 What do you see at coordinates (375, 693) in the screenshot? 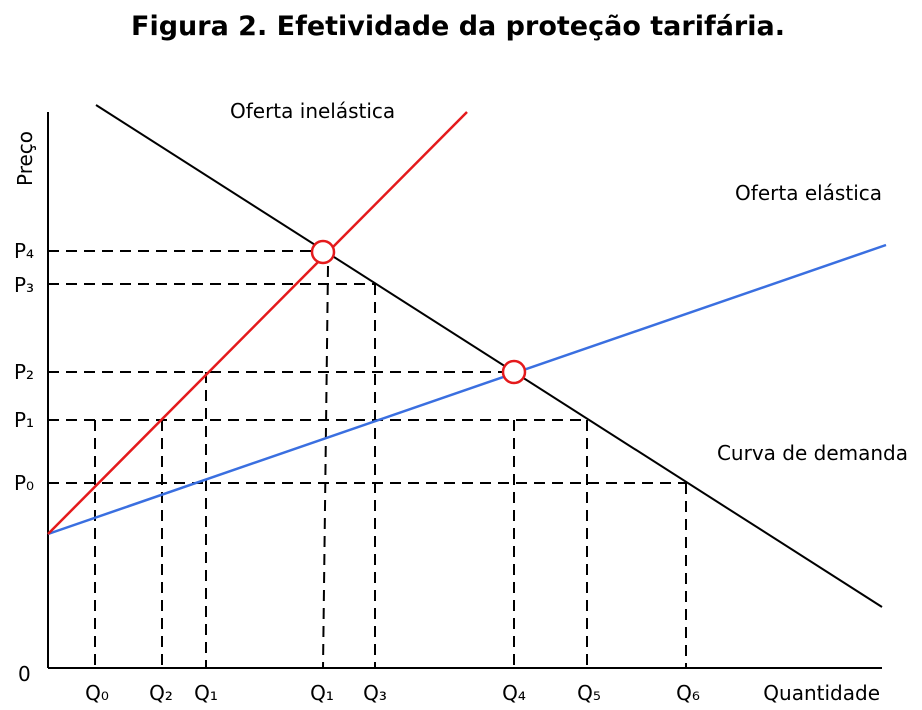
I see `quantity-label-q3: Q₃` at bounding box center [375, 693].